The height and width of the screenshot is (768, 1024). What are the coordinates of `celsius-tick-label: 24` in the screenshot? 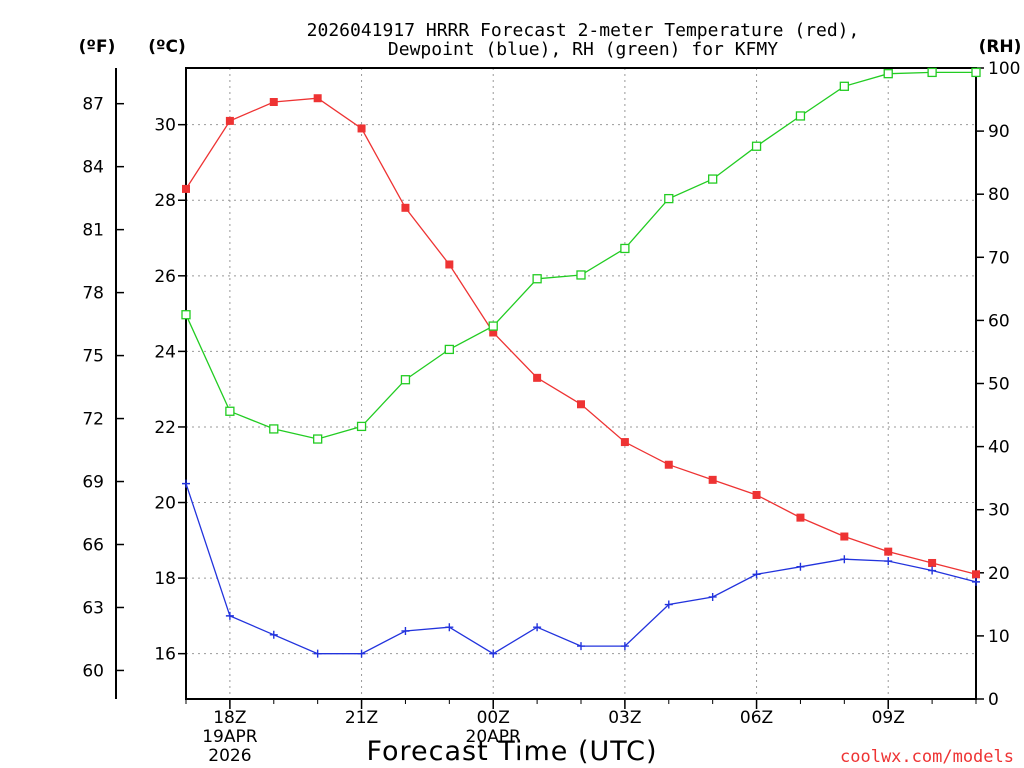 It's located at (165, 352).